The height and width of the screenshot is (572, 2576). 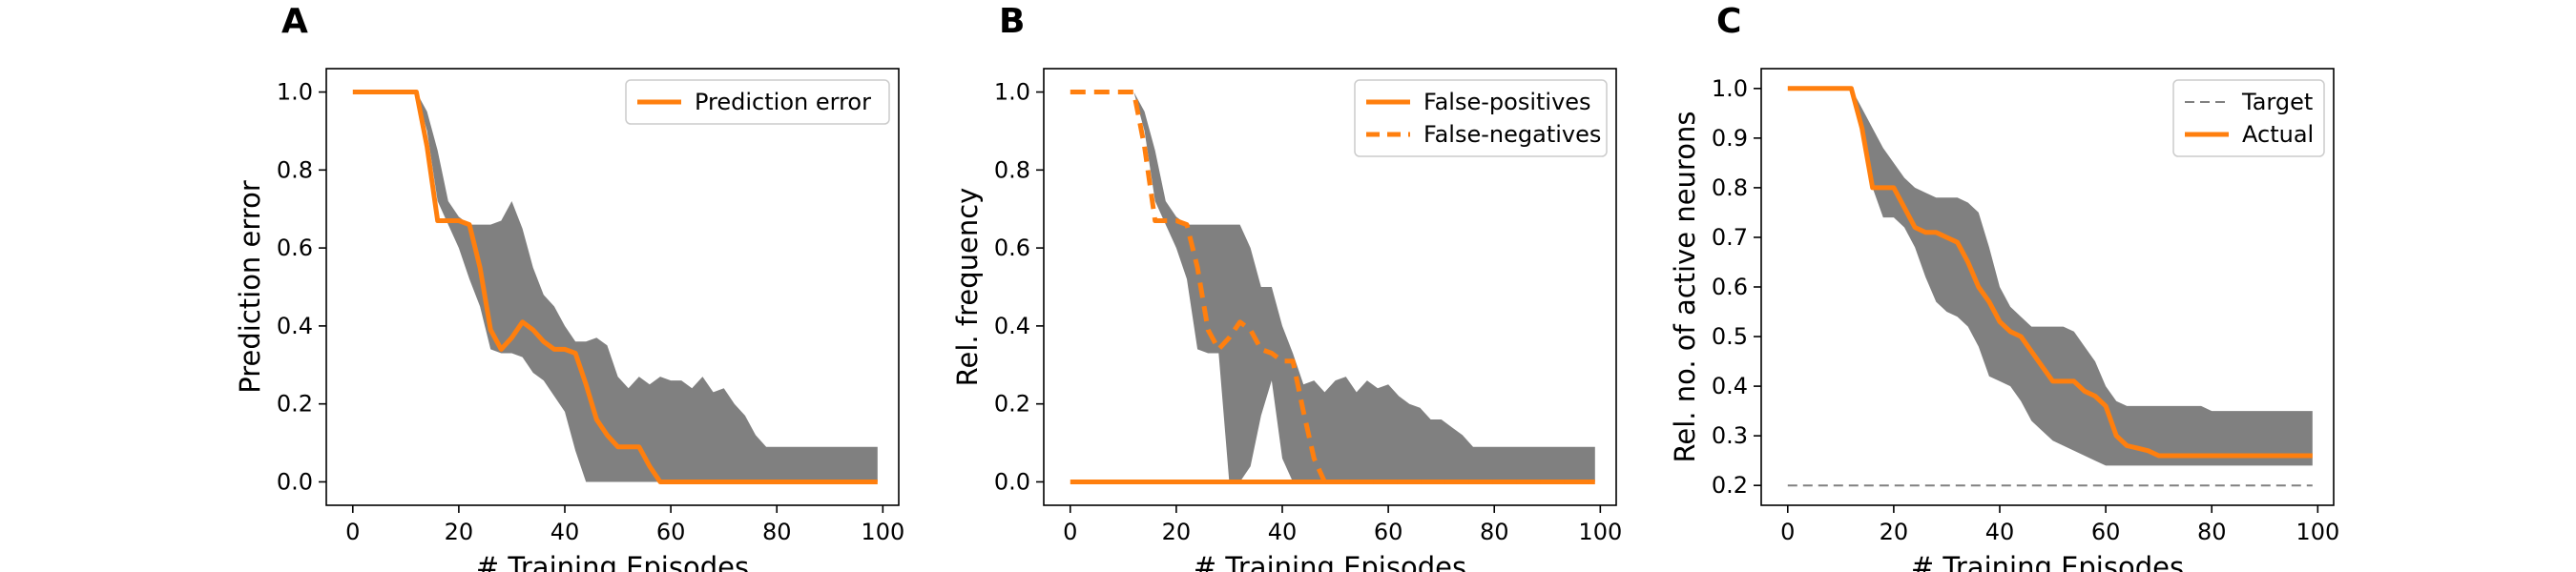 I want to click on legend-label: Actual, so click(x=2278, y=134).